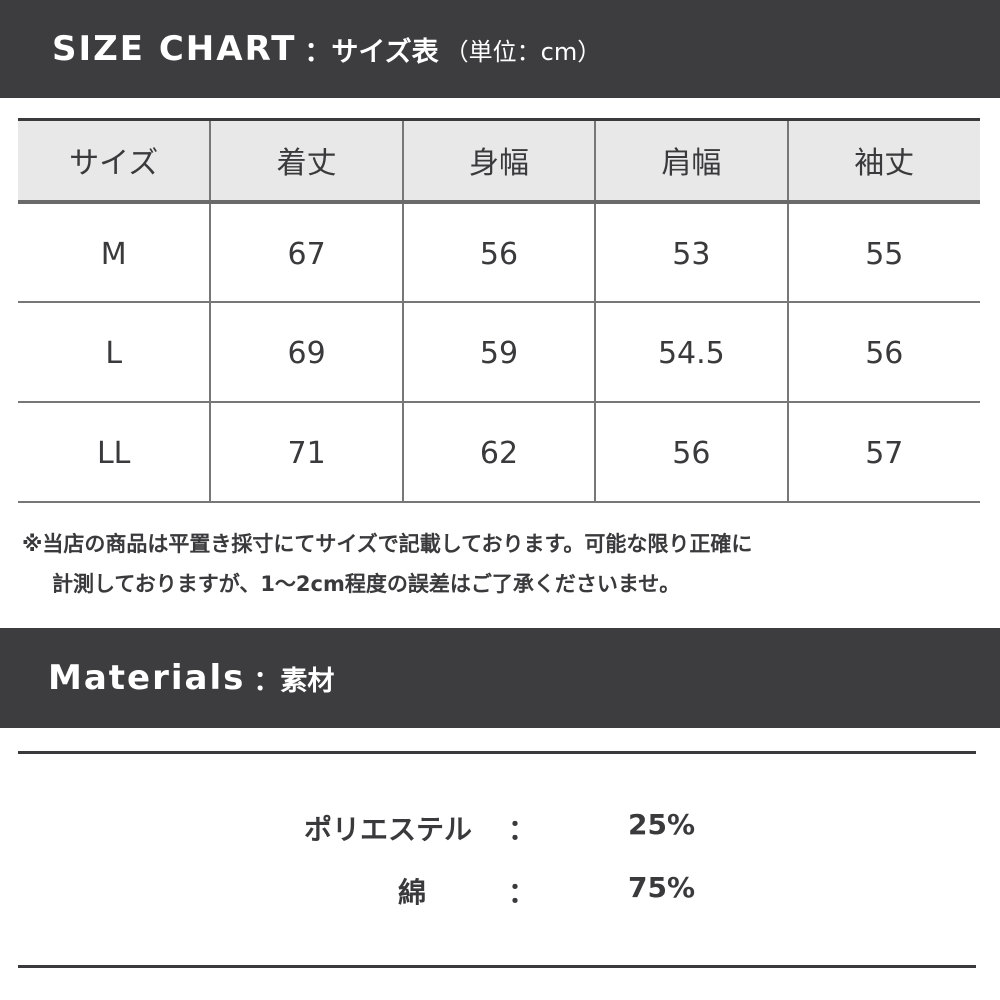 This screenshot has width=1000, height=1000. I want to click on cell: 54.5, so click(691, 352).